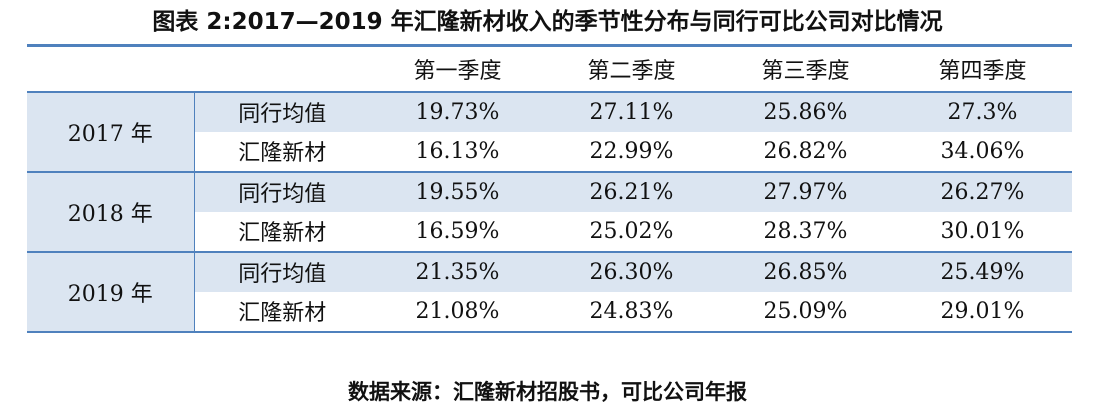 This screenshot has width=1095, height=418. What do you see at coordinates (805, 68) in the screenshot?
I see `header-q3: 第三季度` at bounding box center [805, 68].